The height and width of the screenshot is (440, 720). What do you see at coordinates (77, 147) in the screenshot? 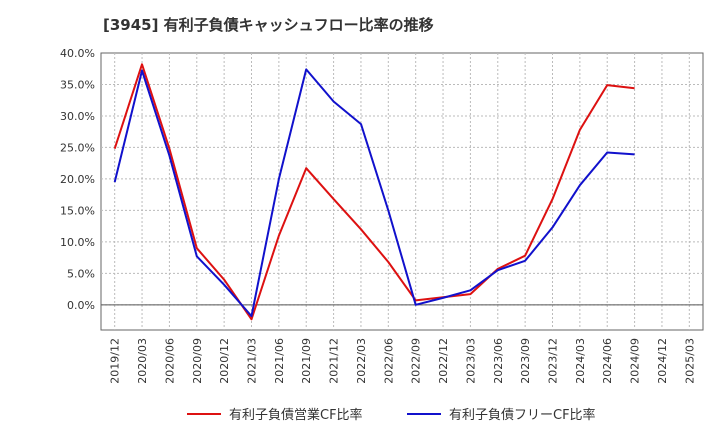
I see `y-tick-label: 25.0%` at bounding box center [77, 147].